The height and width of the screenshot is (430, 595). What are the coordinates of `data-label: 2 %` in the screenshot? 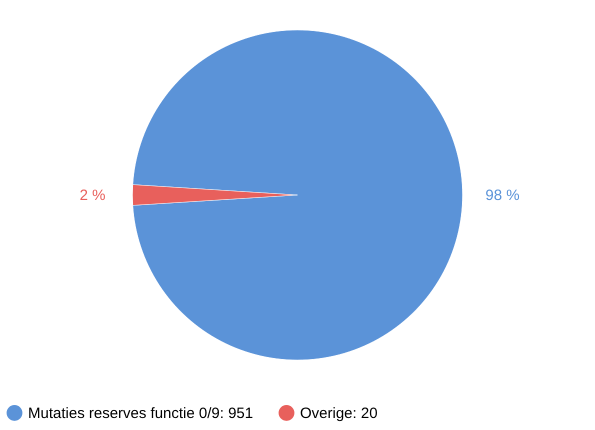 It's located at (93, 195).